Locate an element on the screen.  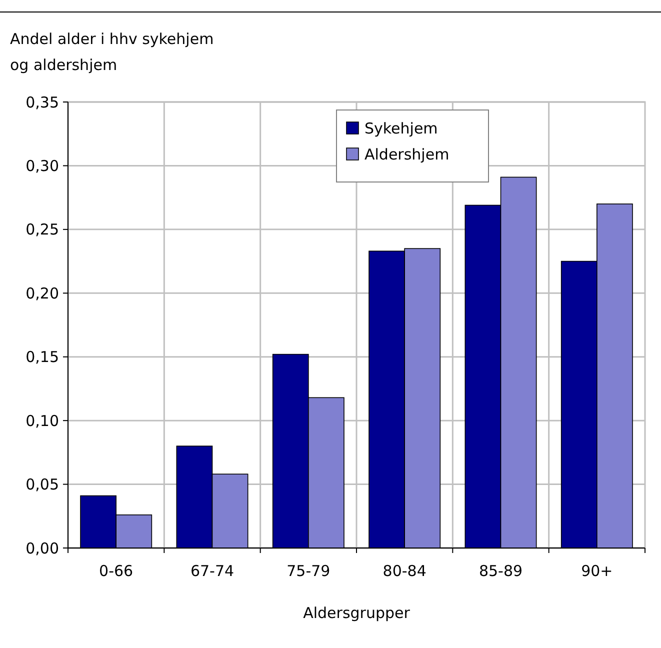
y-tick-label: 0,20 is located at coordinates (42, 293).